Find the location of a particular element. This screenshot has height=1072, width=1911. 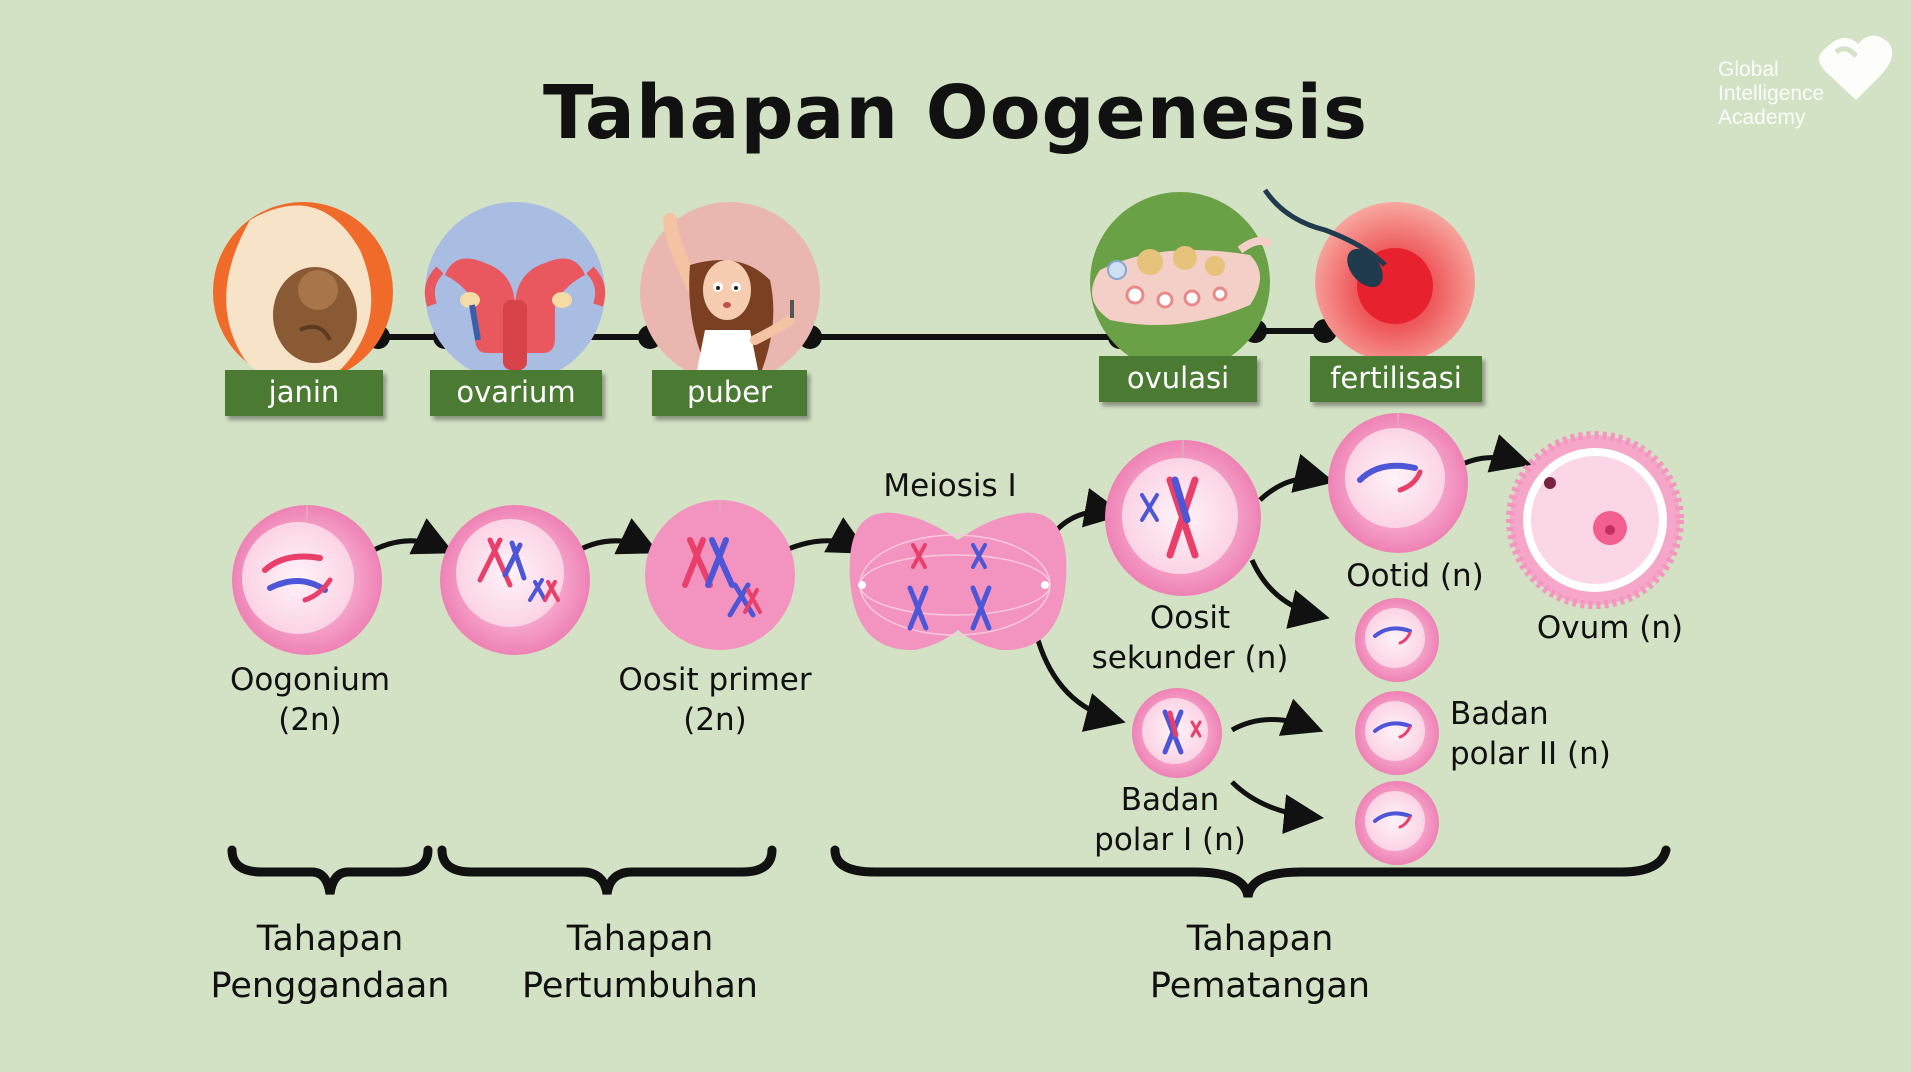

brand-logo-icon is located at coordinates (1856, 67).